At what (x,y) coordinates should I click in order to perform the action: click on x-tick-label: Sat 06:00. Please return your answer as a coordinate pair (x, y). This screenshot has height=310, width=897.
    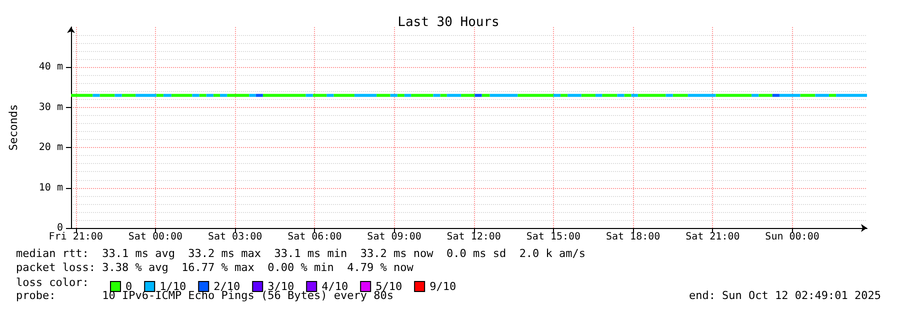
    Looking at the image, I should click on (315, 237).